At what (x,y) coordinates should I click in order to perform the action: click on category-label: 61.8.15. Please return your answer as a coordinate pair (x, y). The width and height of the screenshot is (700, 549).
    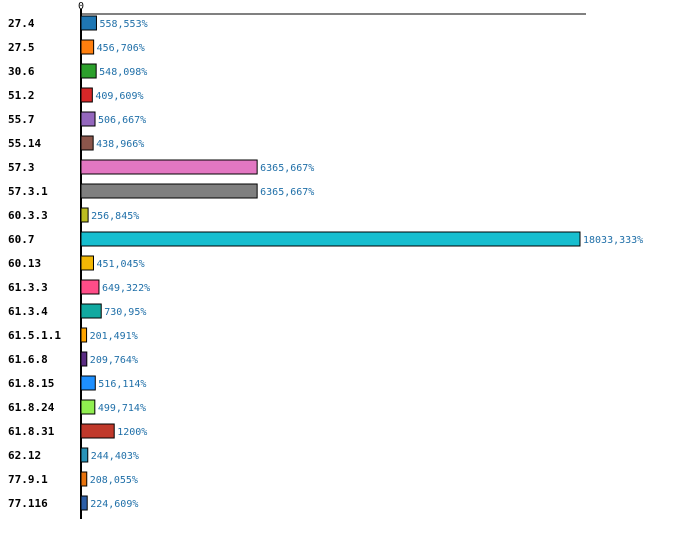
    Looking at the image, I should click on (31, 383).